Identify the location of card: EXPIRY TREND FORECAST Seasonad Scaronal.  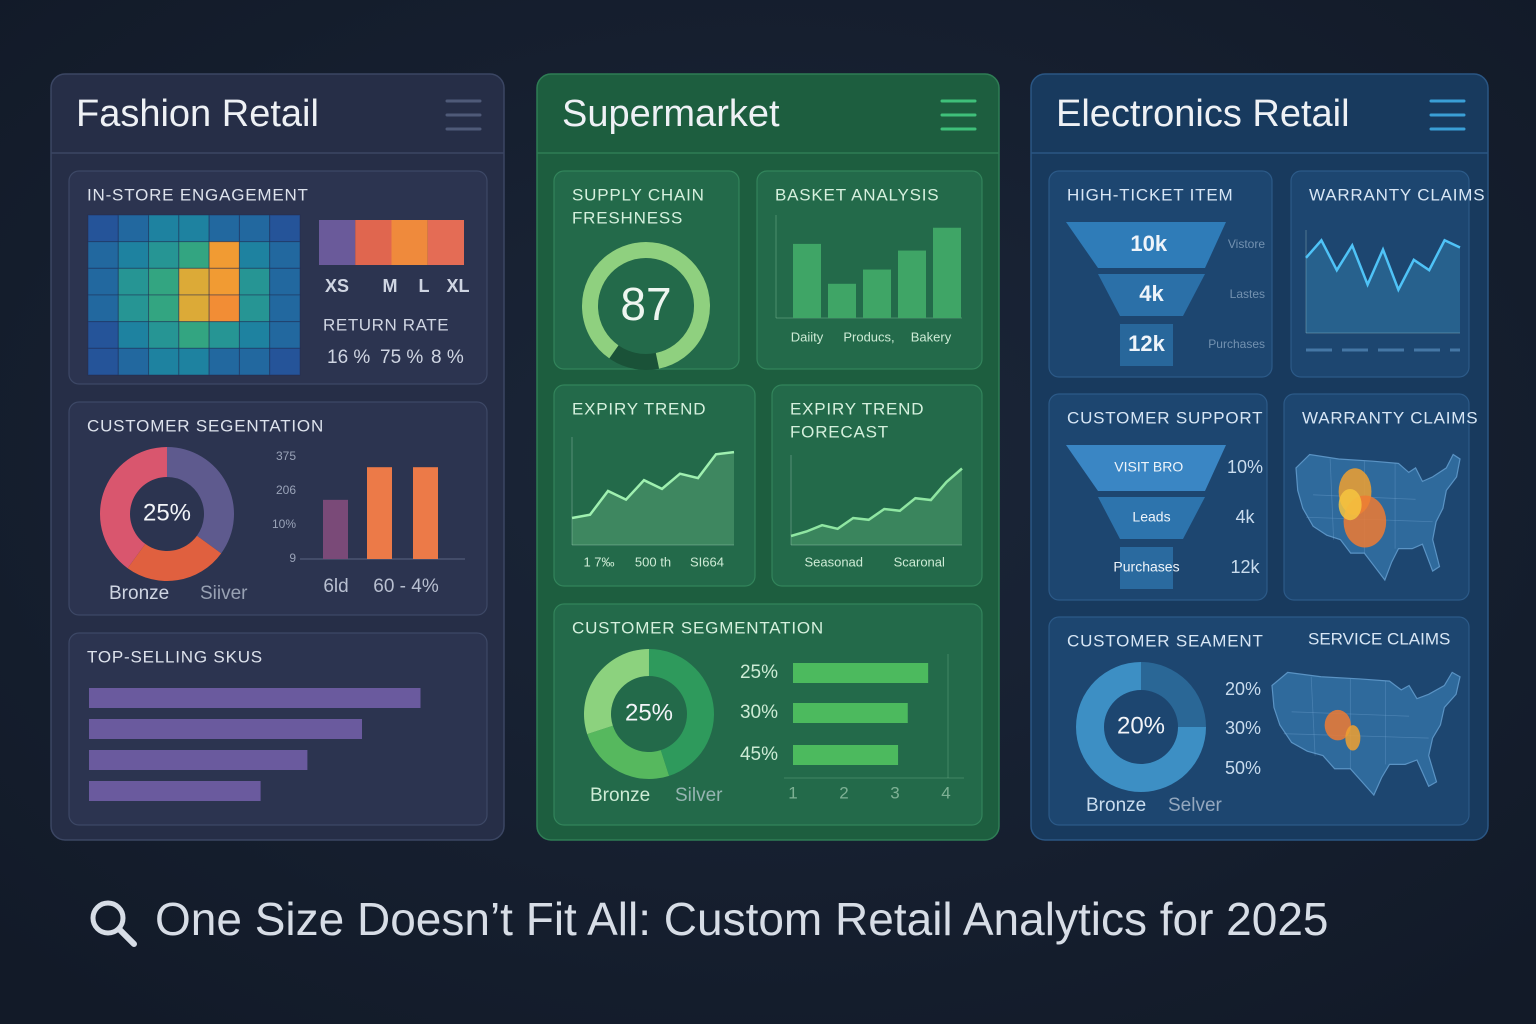
(877, 485).